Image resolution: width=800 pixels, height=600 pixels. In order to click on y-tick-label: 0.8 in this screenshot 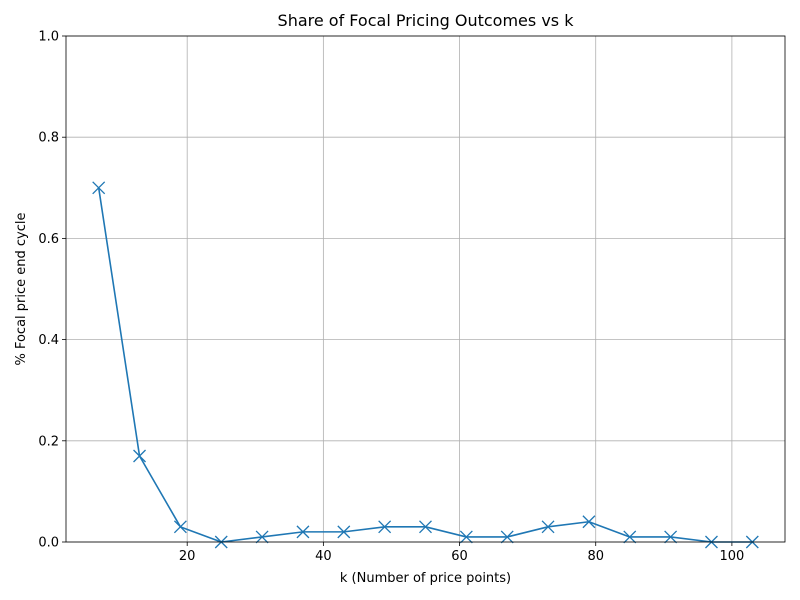, I will do `click(48, 138)`.